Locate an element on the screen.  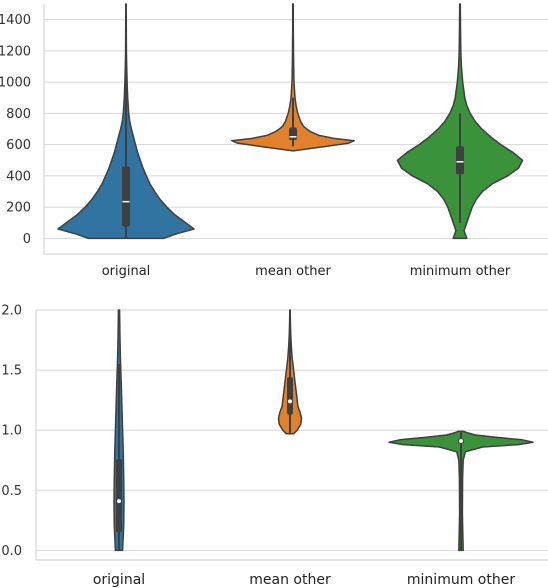
y-tick-label: 400 is located at coordinates (18, 176).